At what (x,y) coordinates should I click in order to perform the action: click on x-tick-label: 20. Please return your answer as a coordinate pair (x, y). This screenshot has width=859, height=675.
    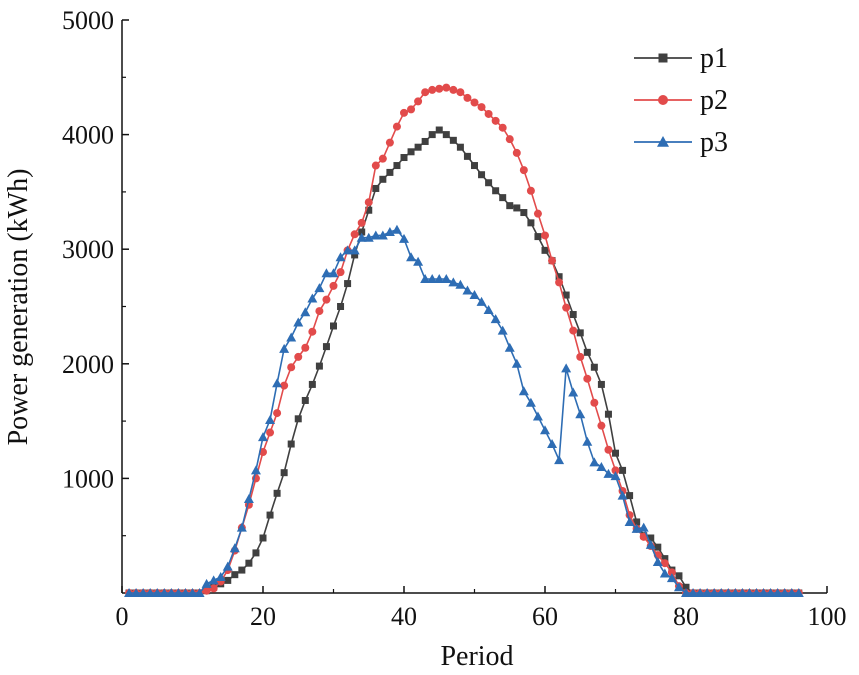
    Looking at the image, I should click on (263, 616).